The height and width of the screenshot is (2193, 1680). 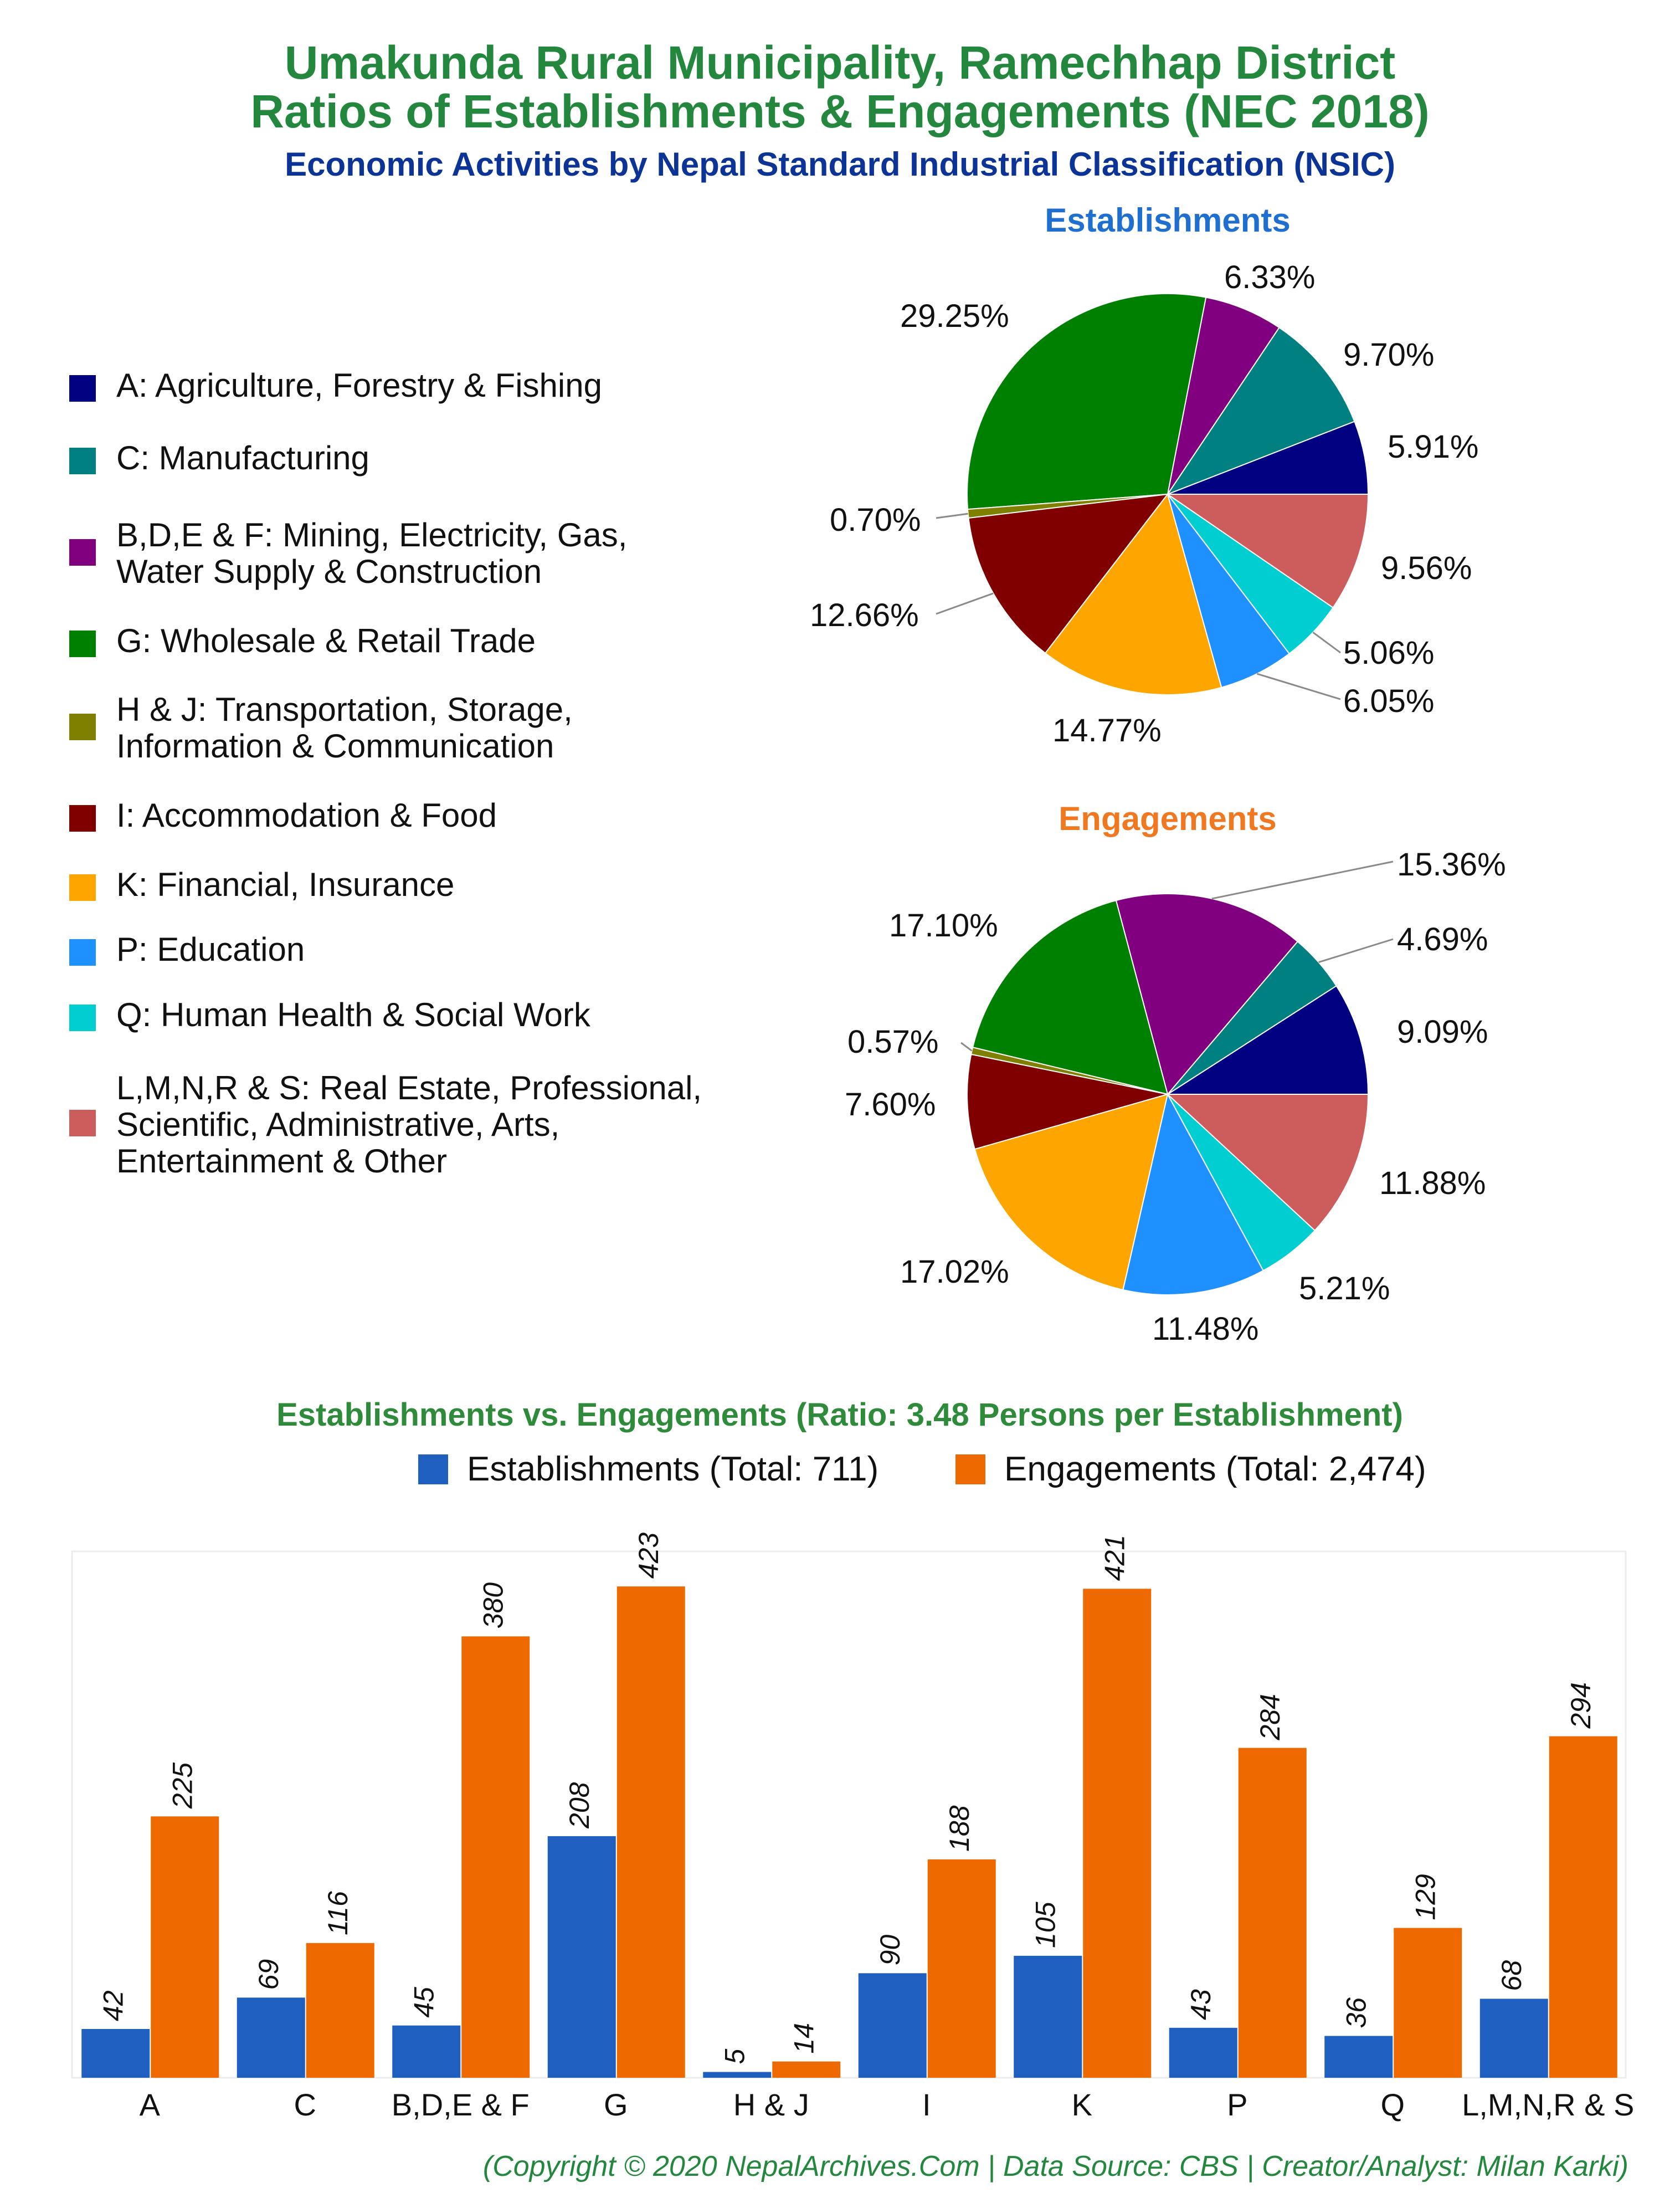 What do you see at coordinates (182, 1786) in the screenshot?
I see `bar-value-engagements-a: 225` at bounding box center [182, 1786].